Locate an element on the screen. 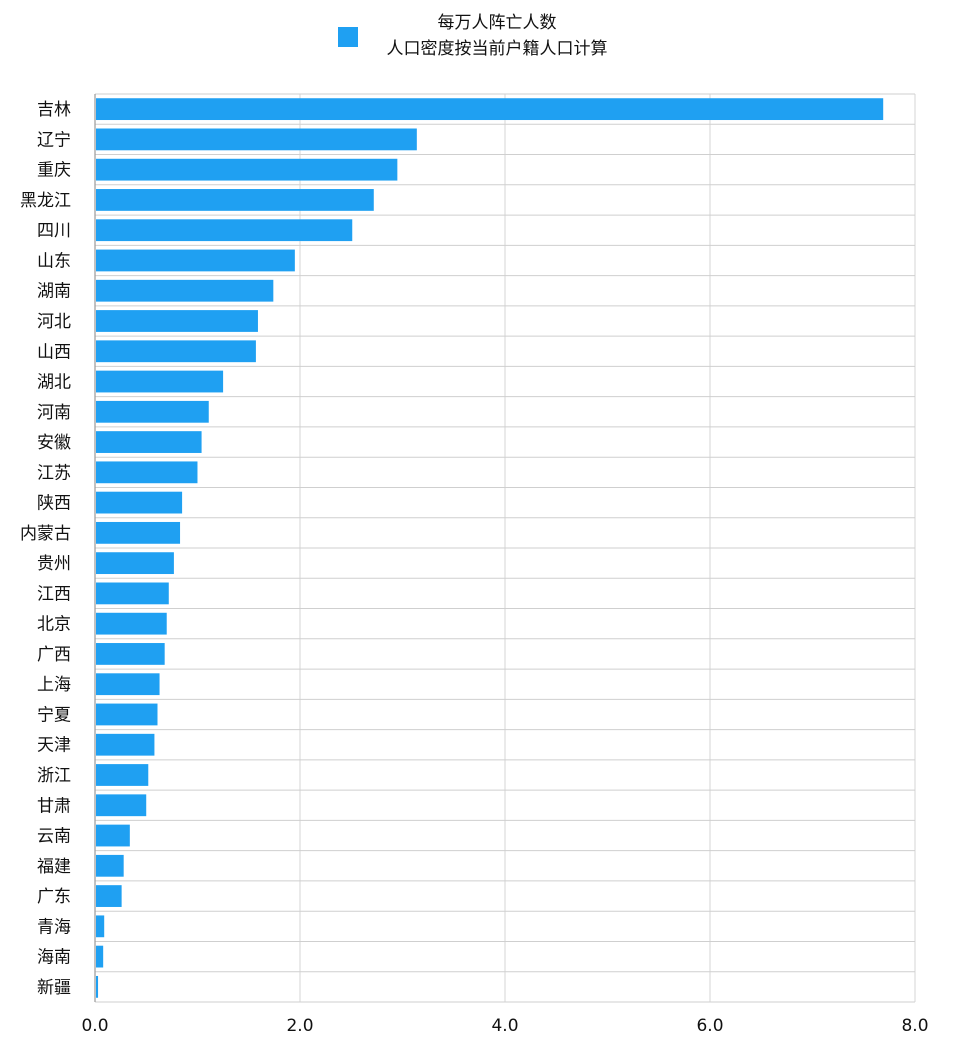  x-axis-ticks: 0.0 2.0 4.0 6.0 8.0 is located at coordinates (504, 1026).